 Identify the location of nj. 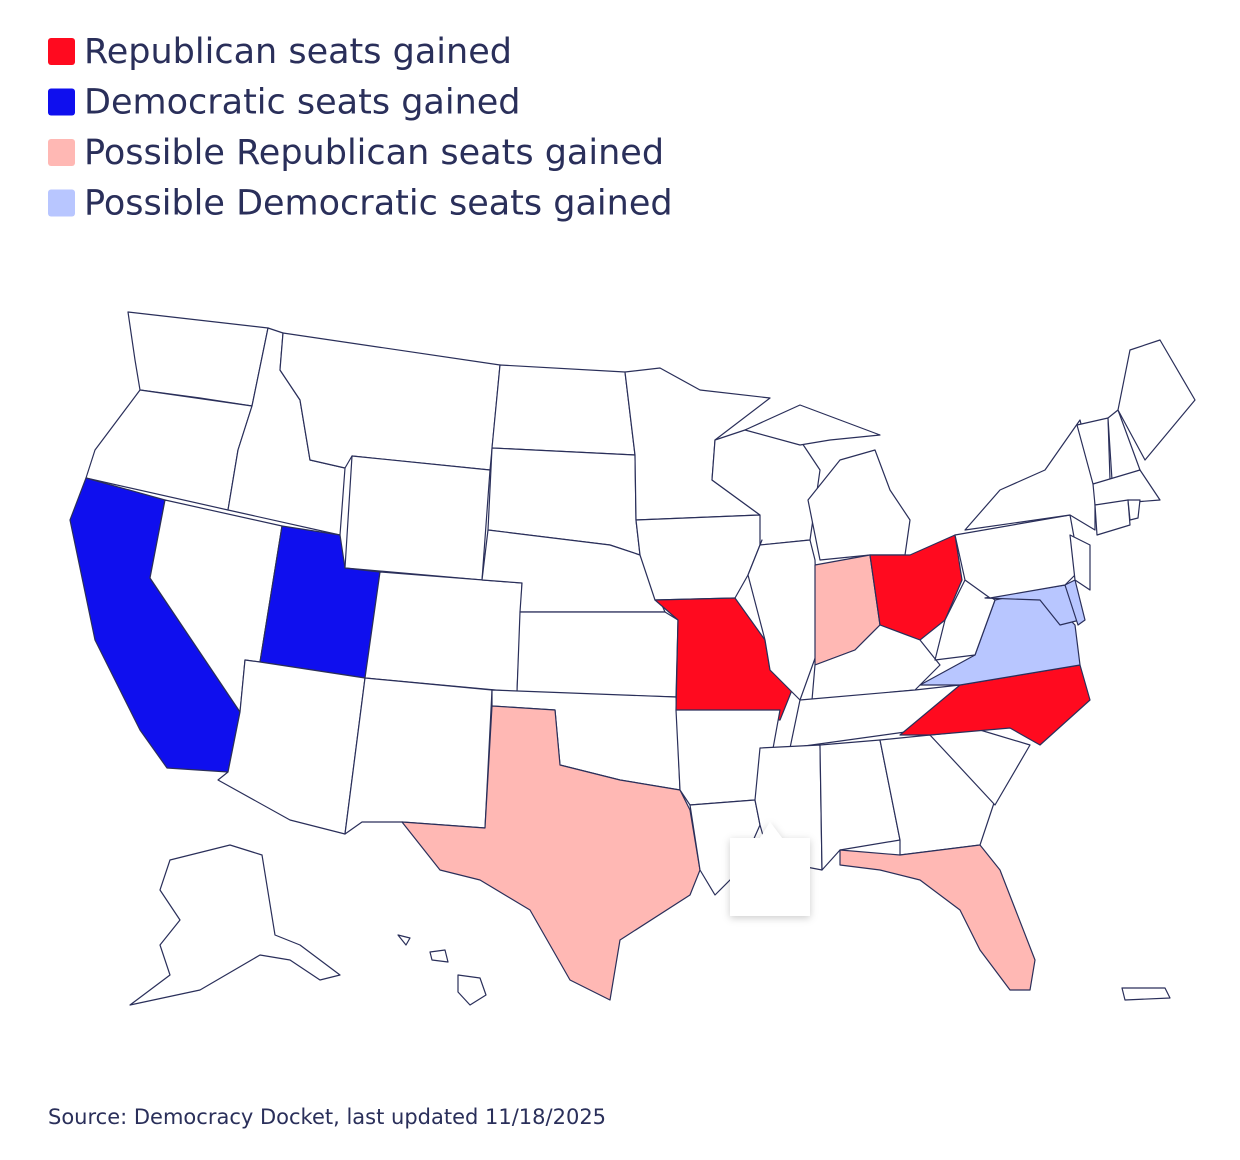
(1080, 562).